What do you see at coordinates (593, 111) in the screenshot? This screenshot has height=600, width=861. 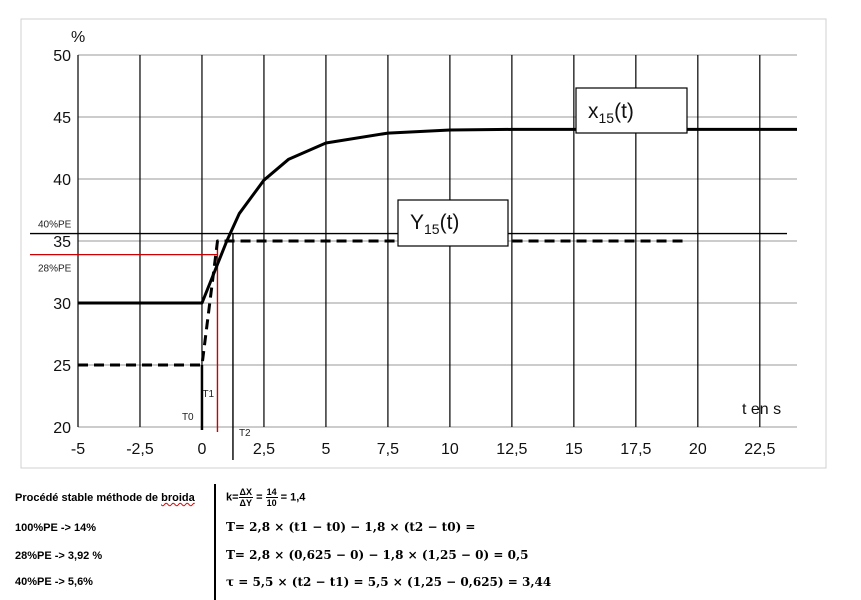 I see `annotation-x15-base: x` at bounding box center [593, 111].